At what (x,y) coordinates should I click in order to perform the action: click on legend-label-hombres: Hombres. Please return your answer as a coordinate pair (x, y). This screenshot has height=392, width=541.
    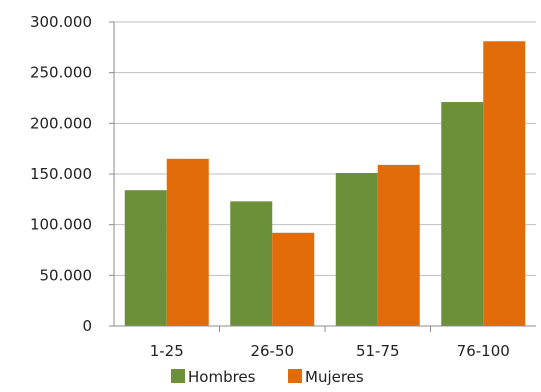
    Looking at the image, I should click on (222, 377).